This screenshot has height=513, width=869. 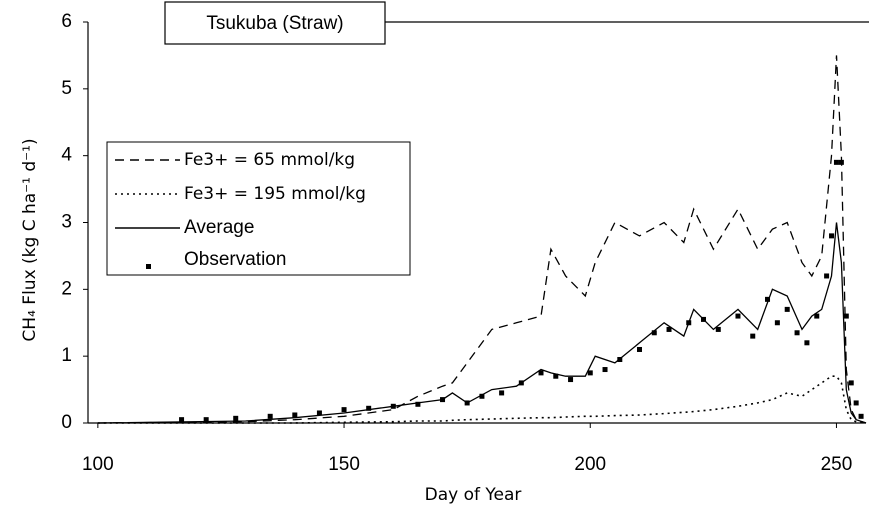 What do you see at coordinates (258, 208) in the screenshot?
I see `legend-box` at bounding box center [258, 208].